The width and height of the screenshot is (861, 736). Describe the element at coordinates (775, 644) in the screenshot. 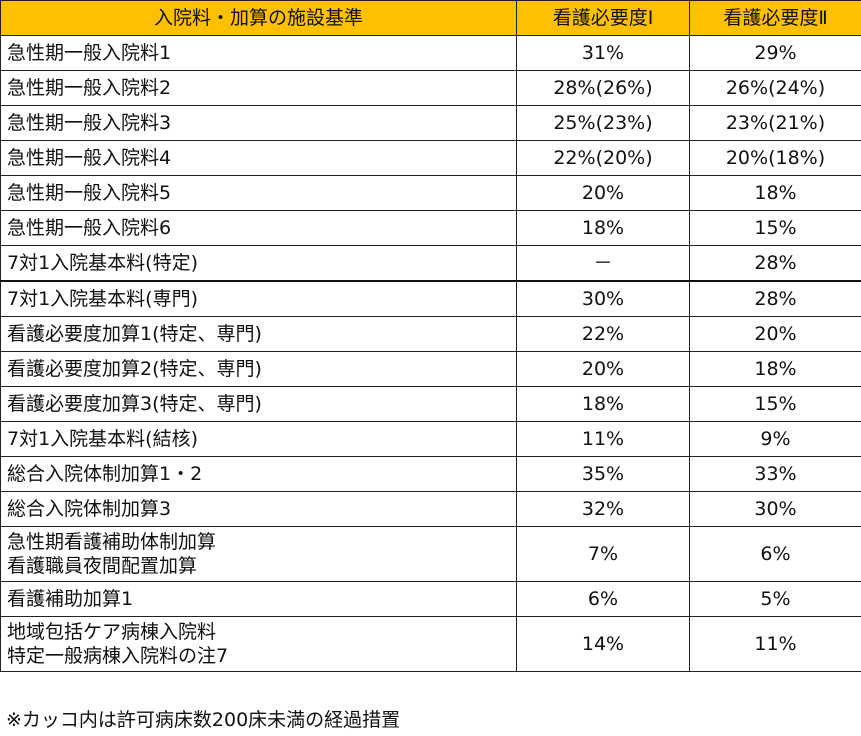

I see `value-necessity-2: 11%` at that location.